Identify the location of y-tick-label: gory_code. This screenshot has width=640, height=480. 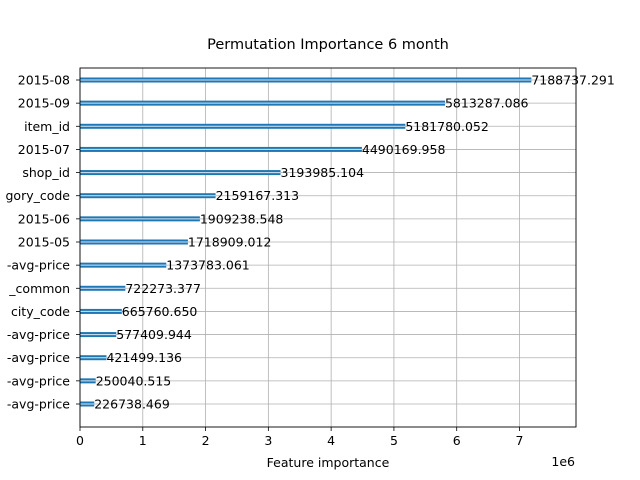
(37, 195).